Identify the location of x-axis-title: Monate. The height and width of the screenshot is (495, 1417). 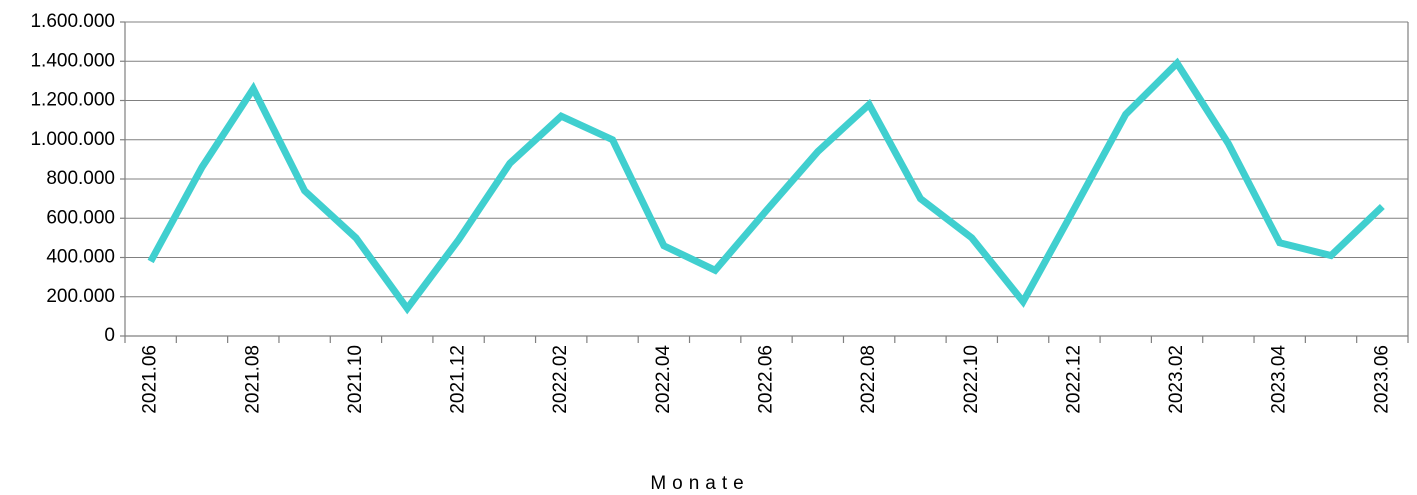
(699, 483).